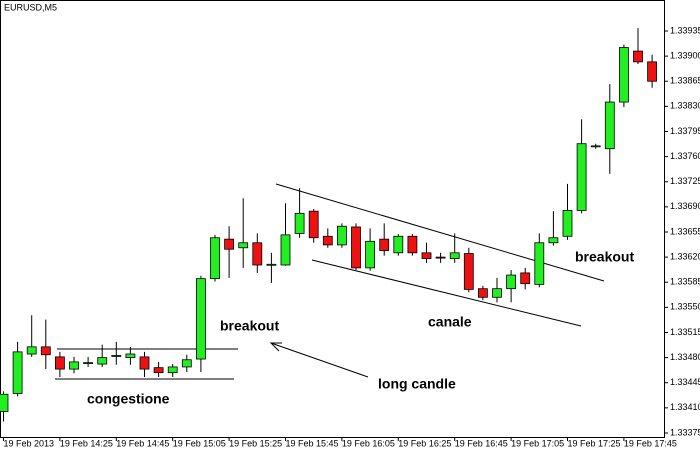 Image resolution: width=700 pixels, height=450 pixels. I want to click on x-tick-label: 19 Feb 14:45, so click(142, 443).